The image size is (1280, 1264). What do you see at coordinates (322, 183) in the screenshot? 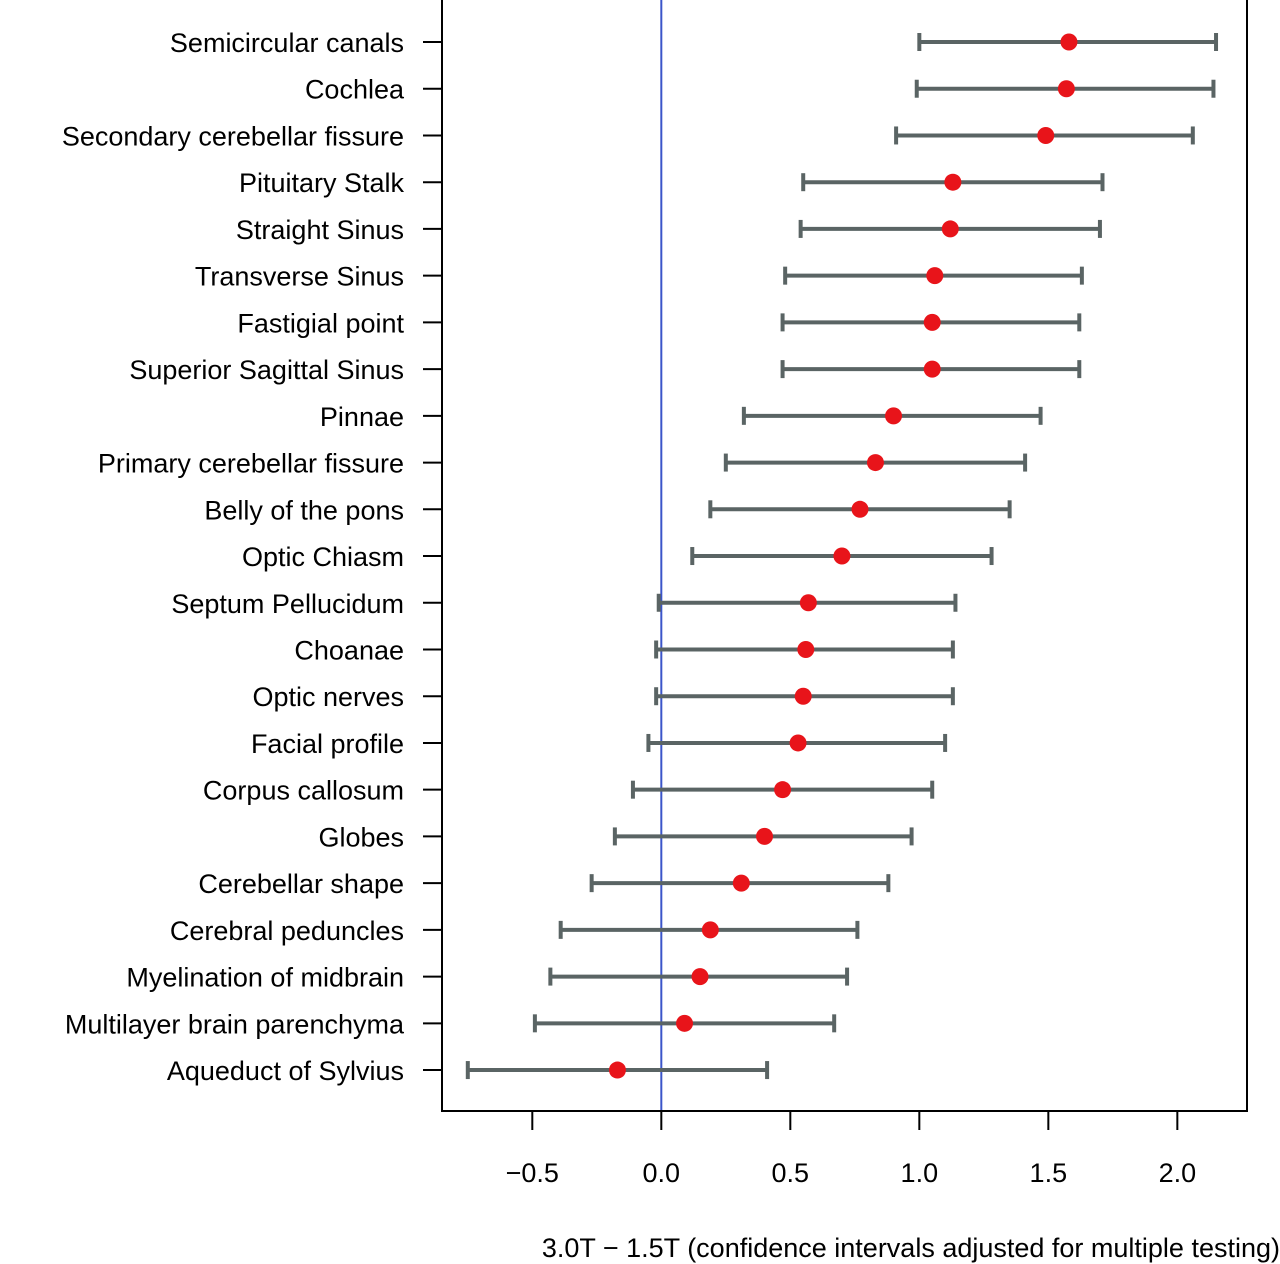
I see `category-label: Pituitary Stalk` at bounding box center [322, 183].